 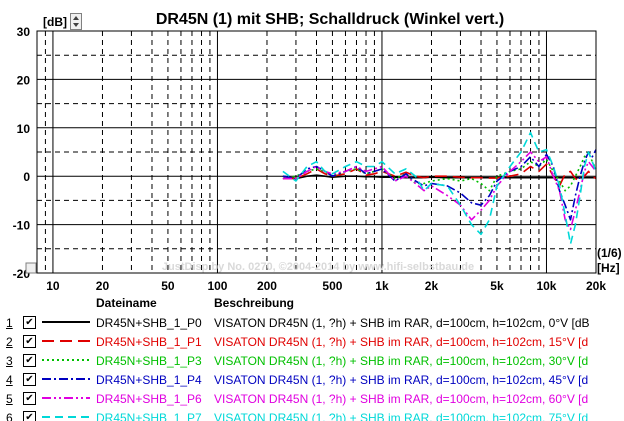 I want to click on x-axis-scroll-left, so click(x=31, y=268).